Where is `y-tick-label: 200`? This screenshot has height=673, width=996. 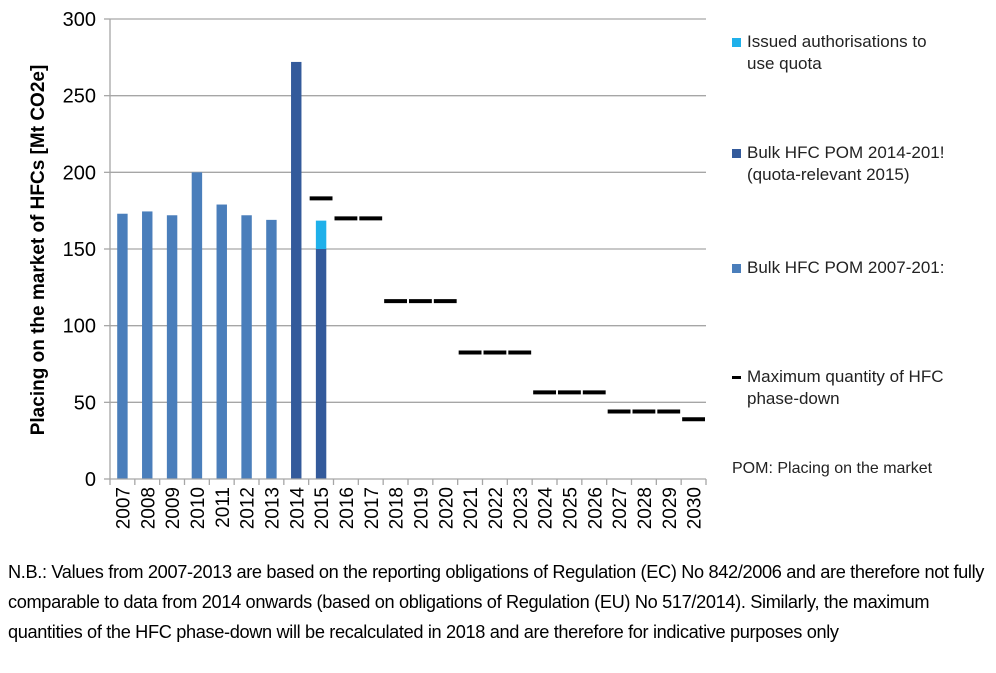 y-tick-label: 200 is located at coordinates (79, 173).